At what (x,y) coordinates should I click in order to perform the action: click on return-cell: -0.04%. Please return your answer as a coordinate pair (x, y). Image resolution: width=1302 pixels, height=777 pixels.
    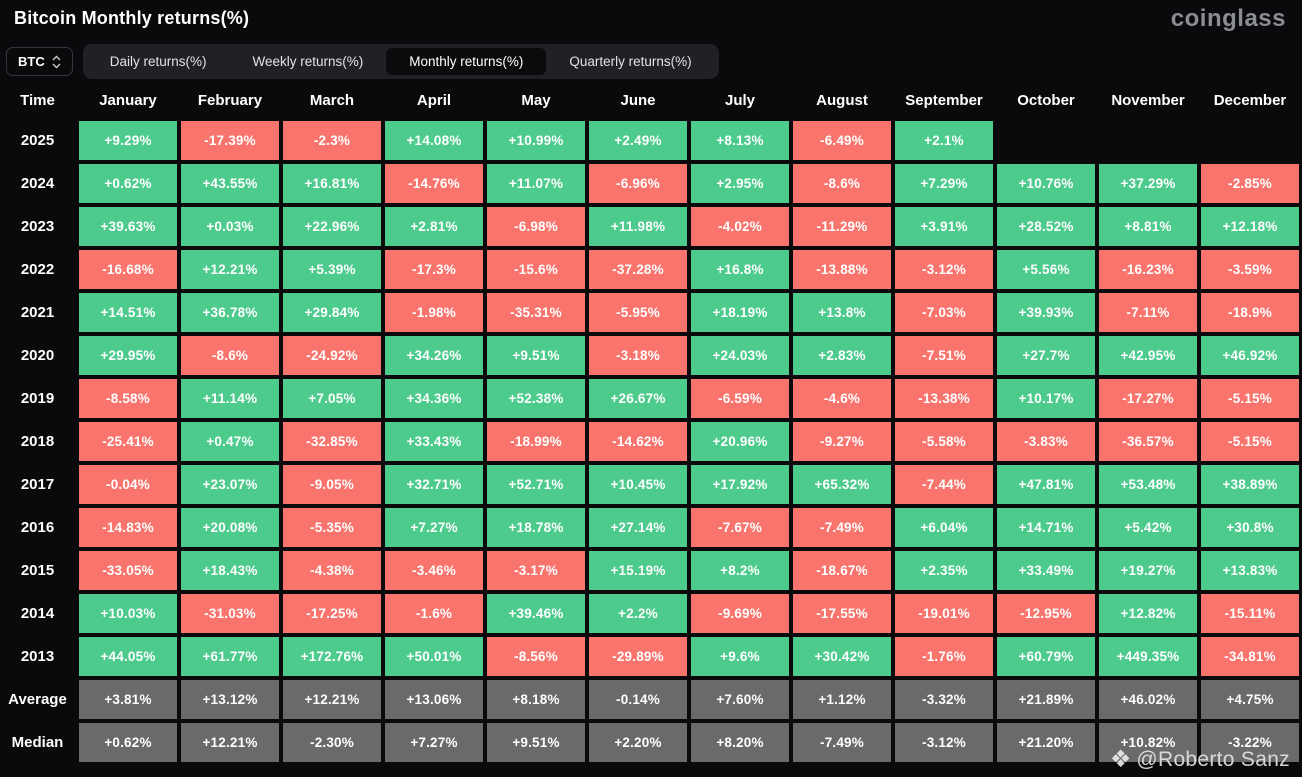
    Looking at the image, I should click on (128, 484).